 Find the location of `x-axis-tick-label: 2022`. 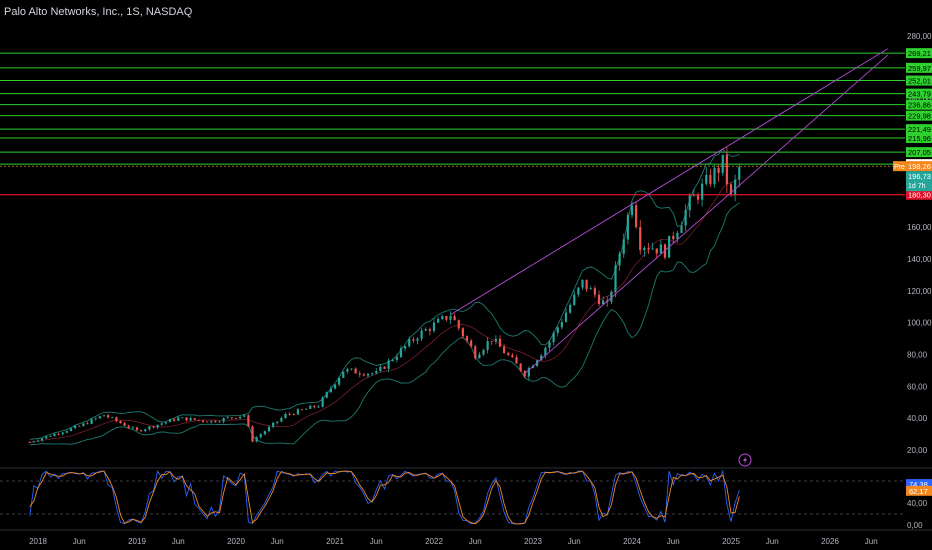

x-axis-tick-label: 2022 is located at coordinates (434, 541).